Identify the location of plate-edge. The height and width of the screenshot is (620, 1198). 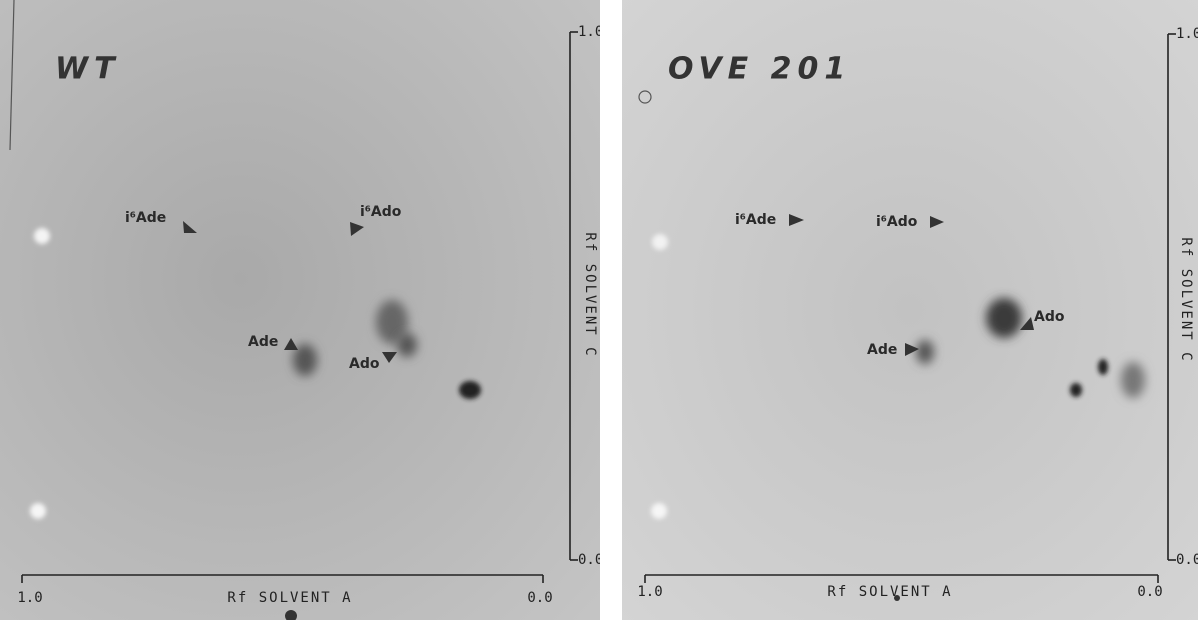
(12, 75).